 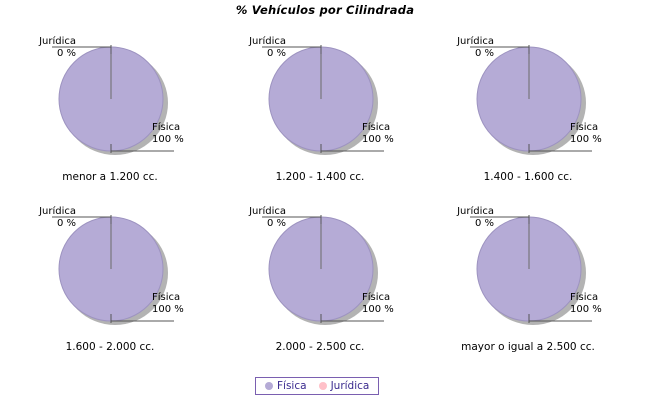 I want to click on slice-label-juridica-0: Jurídica 0 %, so click(x=44, y=48).